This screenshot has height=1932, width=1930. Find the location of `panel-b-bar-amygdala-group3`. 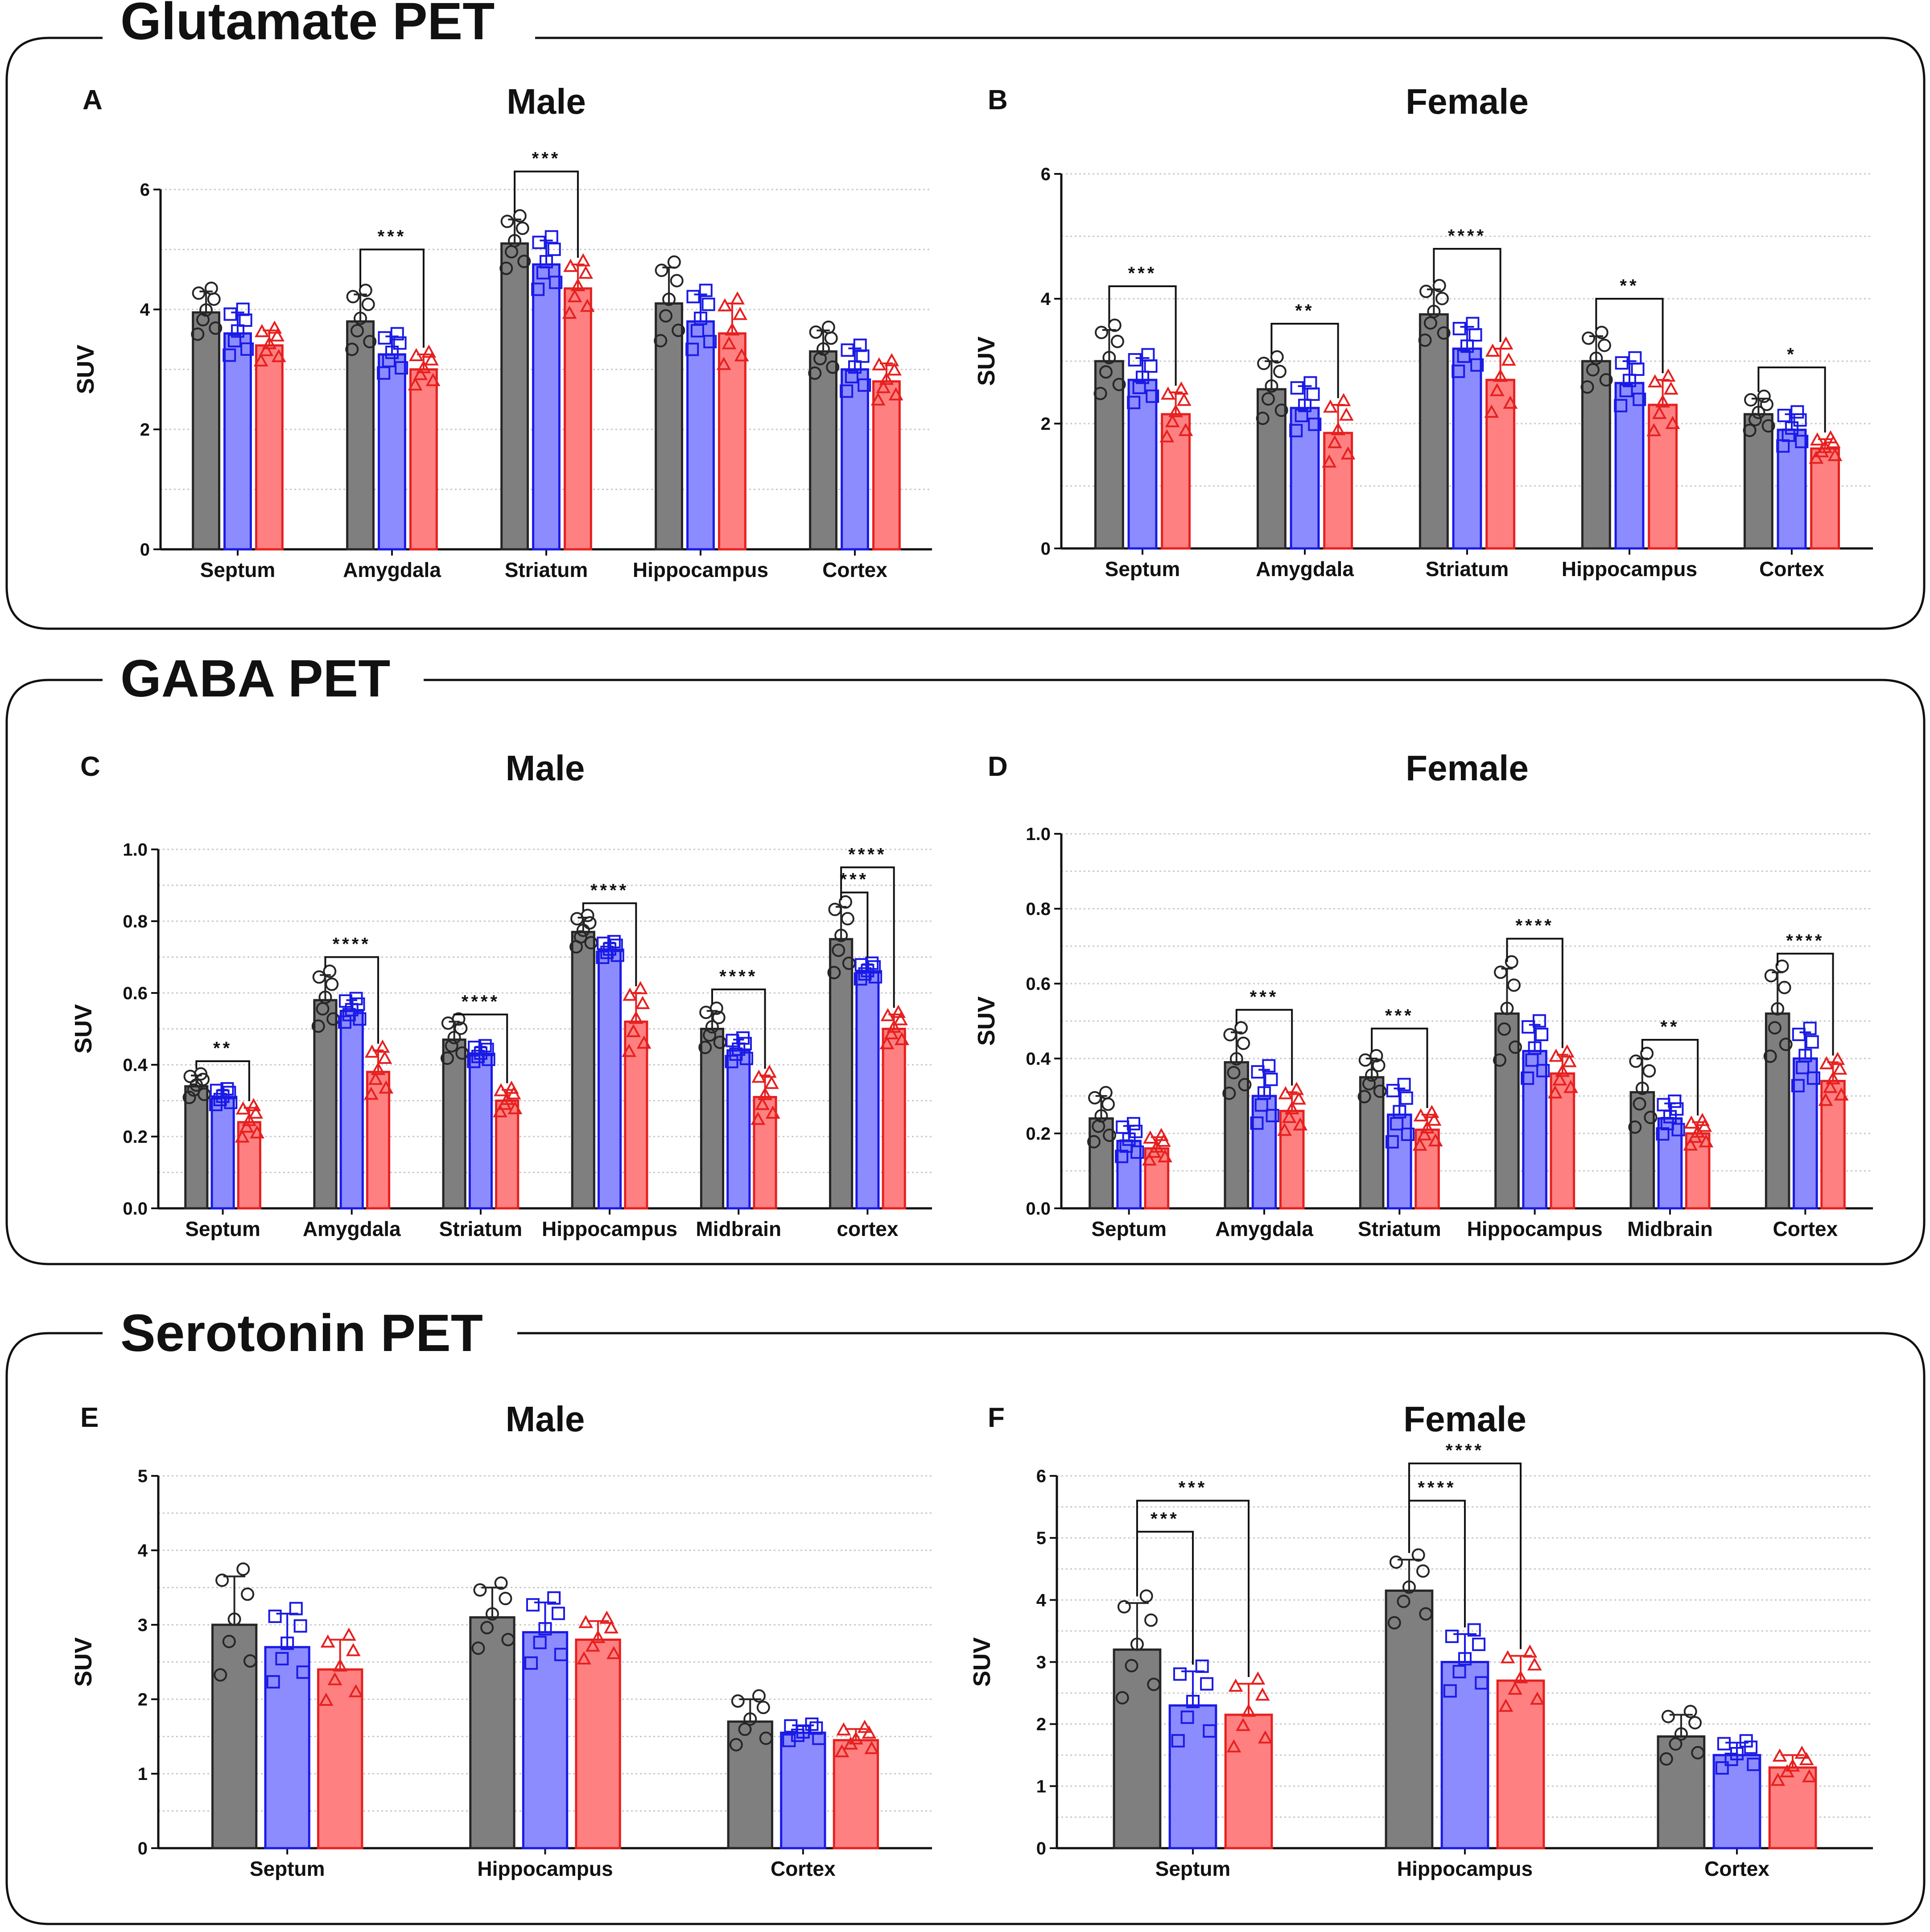

panel-b-bar-amygdala-group3 is located at coordinates (1338, 491).